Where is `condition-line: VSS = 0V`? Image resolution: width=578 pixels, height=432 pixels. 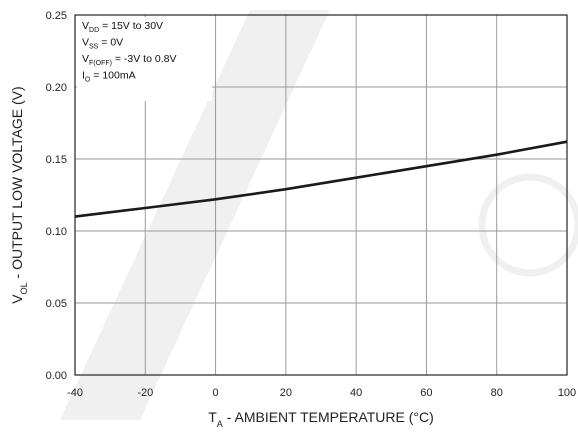 condition-line: VSS = 0V is located at coordinates (102, 44).